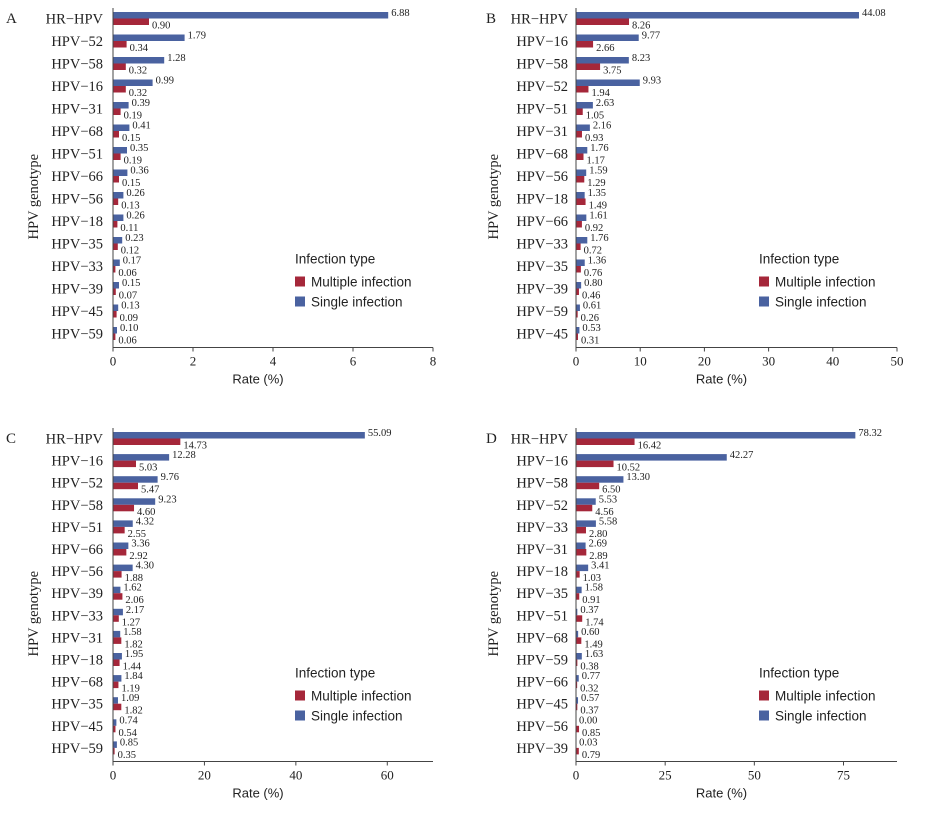 The height and width of the screenshot is (830, 933). What do you see at coordinates (588, 720) in the screenshot?
I see `data-label-single: 0.00` at bounding box center [588, 720].